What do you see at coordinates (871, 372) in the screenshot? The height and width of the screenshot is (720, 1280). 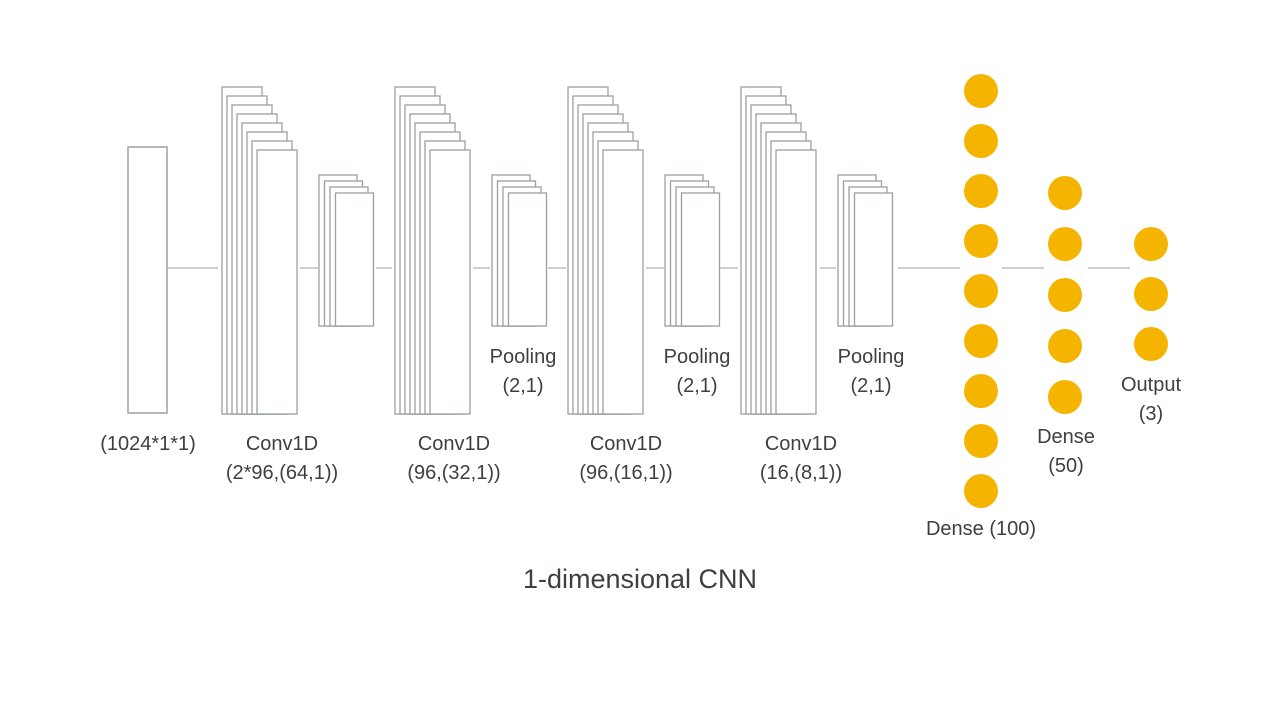 I see `pooling-layer-3-label: Pooling (2,1)` at bounding box center [871, 372].